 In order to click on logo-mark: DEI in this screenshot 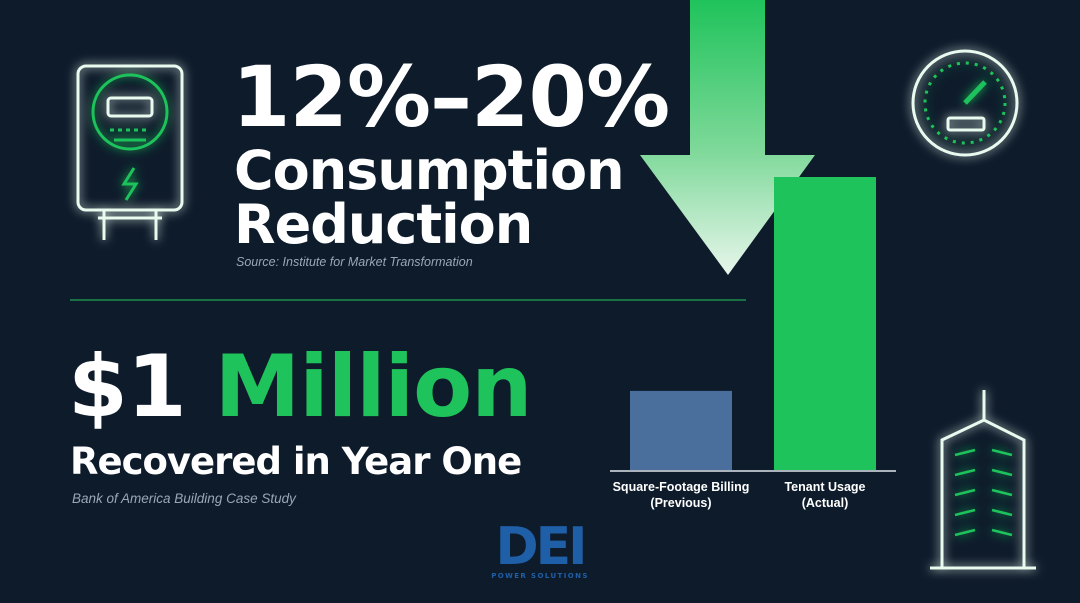, I will do `click(541, 547)`.